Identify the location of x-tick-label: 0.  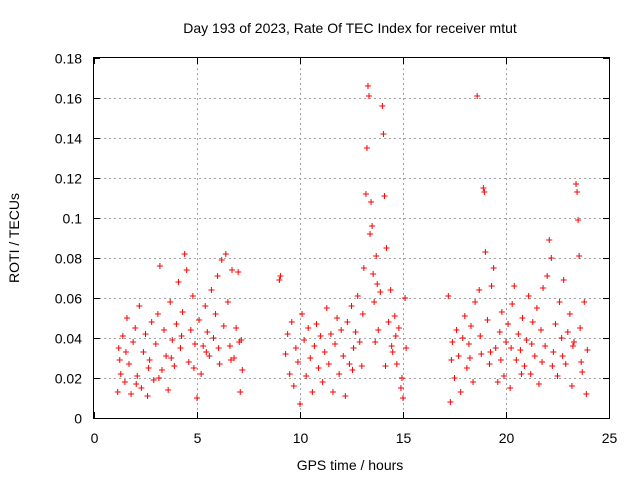
(95, 438).